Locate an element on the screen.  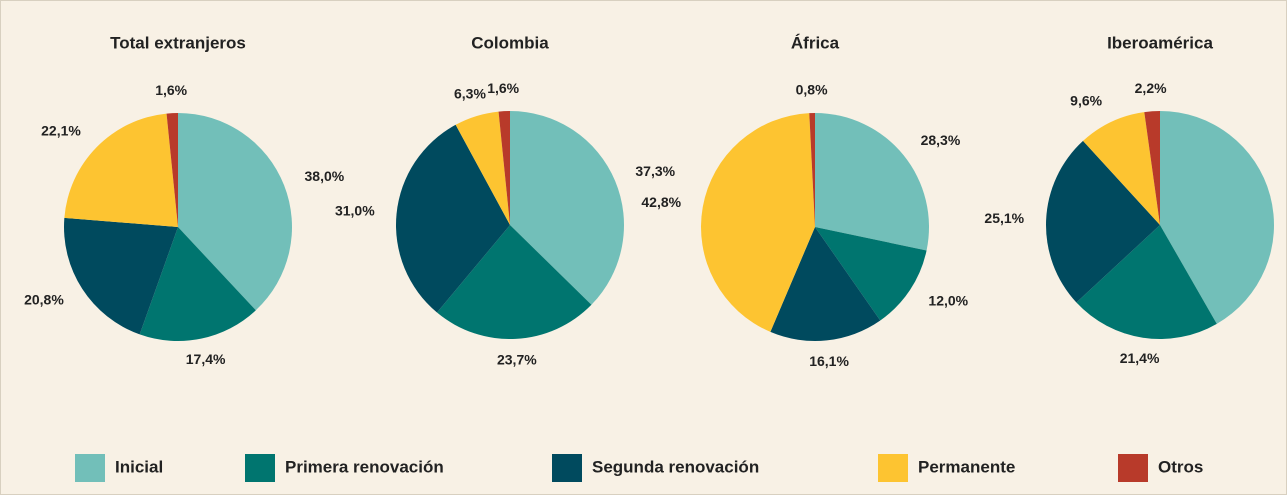
legend-label: Permanente is located at coordinates (966, 466).